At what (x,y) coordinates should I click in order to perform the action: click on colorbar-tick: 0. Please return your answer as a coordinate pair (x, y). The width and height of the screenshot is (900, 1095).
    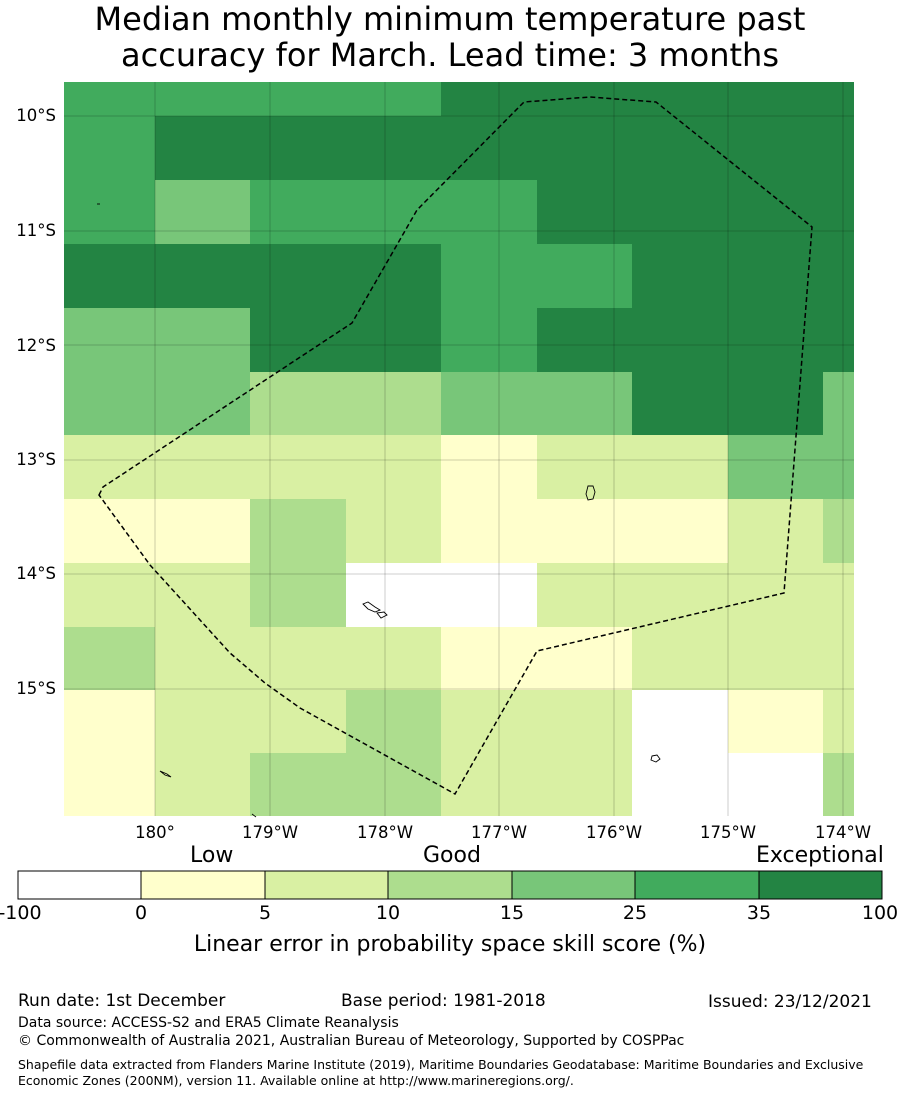
    Looking at the image, I should click on (141, 913).